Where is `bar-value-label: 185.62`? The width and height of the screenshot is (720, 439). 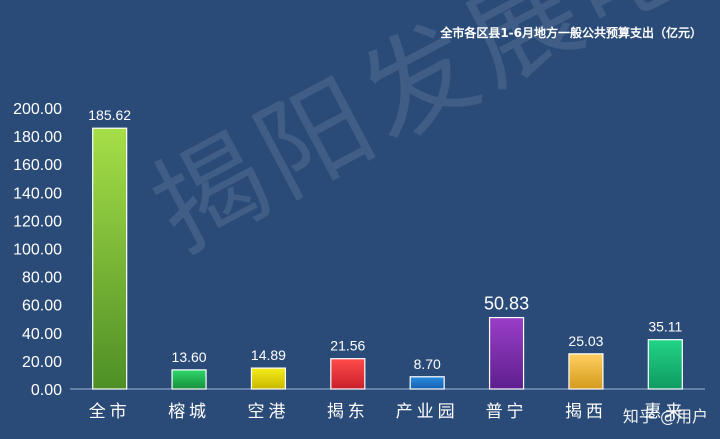
bar-value-label: 185.62 is located at coordinates (109, 115).